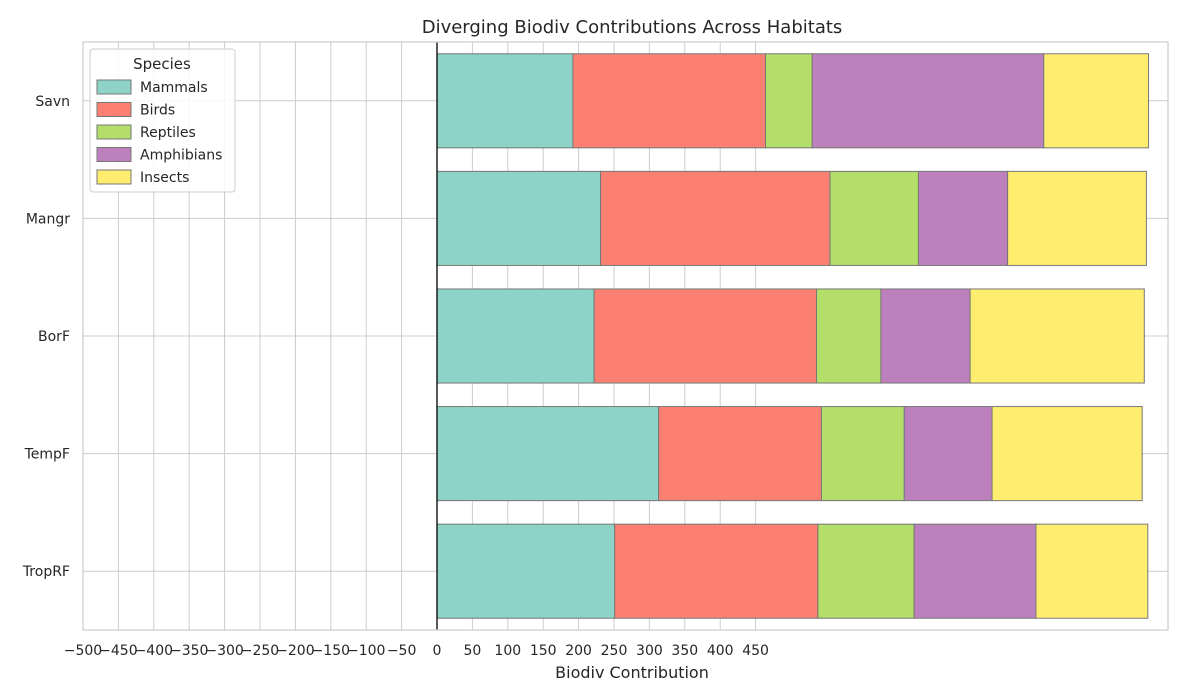 Image resolution: width=1200 pixels, height=700 pixels. Describe the element at coordinates (1057, 336) in the screenshot. I see `bar-insects-borf` at that location.